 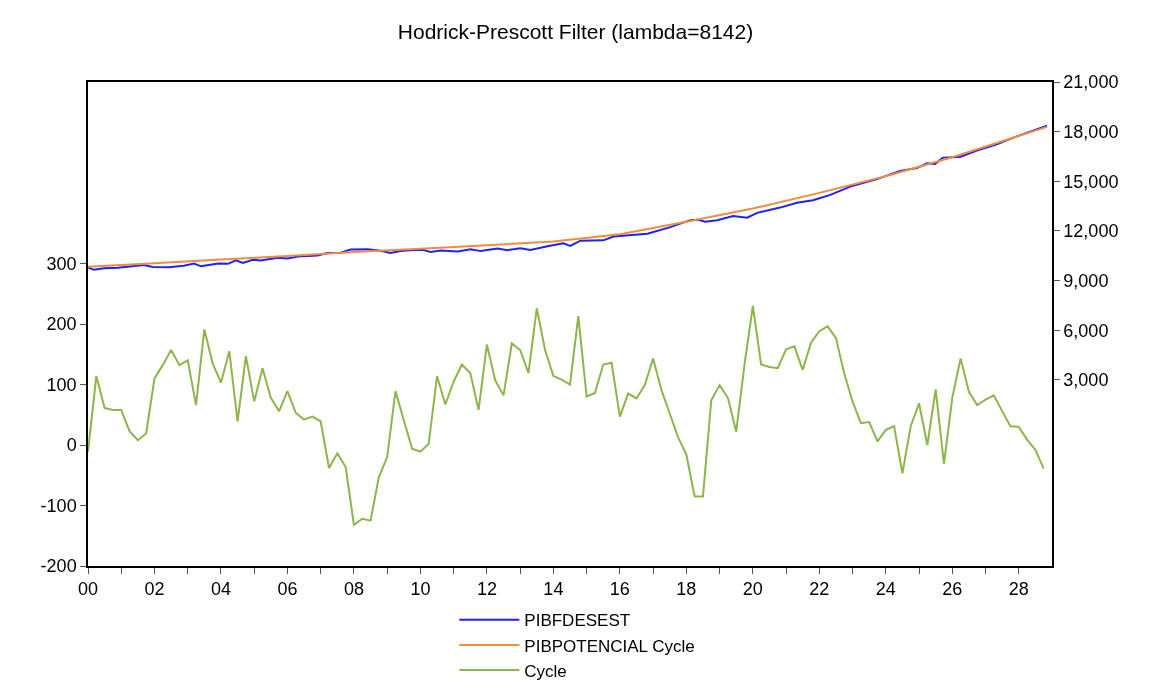 I want to click on legend-label: Cycle, so click(x=545, y=671).